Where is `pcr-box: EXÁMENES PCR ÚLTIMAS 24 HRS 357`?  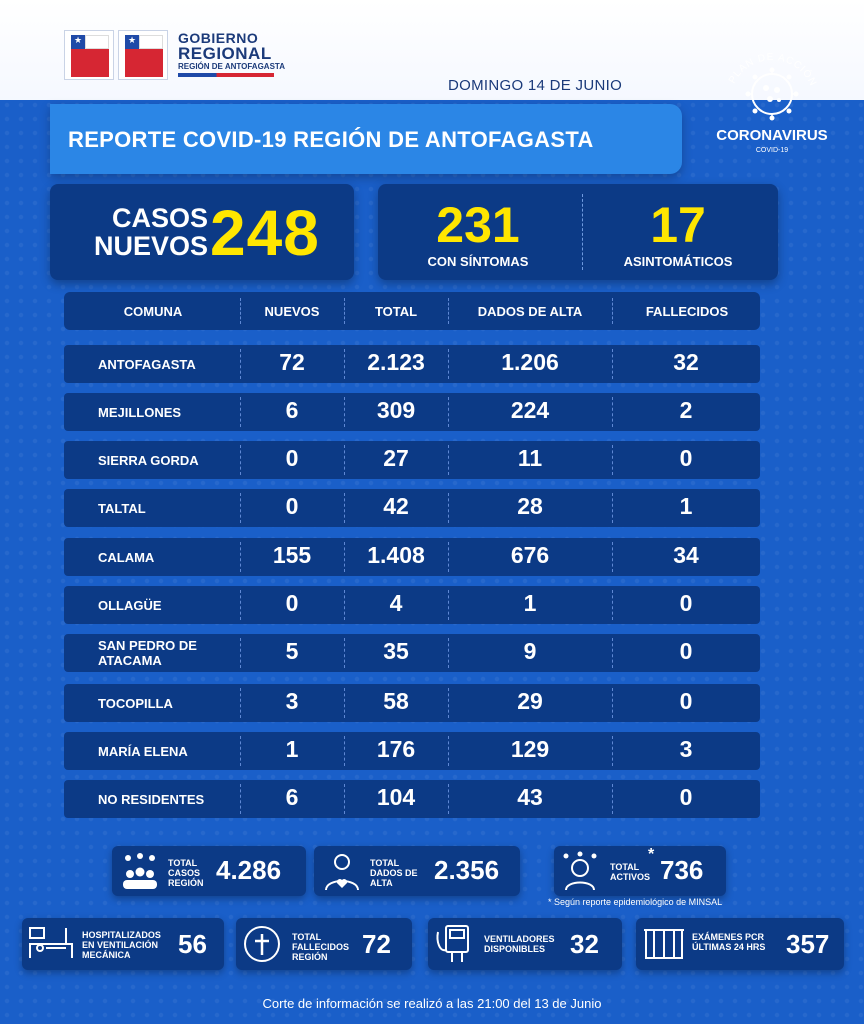 pcr-box: EXÁMENES PCR ÚLTIMAS 24 HRS 357 is located at coordinates (740, 944).